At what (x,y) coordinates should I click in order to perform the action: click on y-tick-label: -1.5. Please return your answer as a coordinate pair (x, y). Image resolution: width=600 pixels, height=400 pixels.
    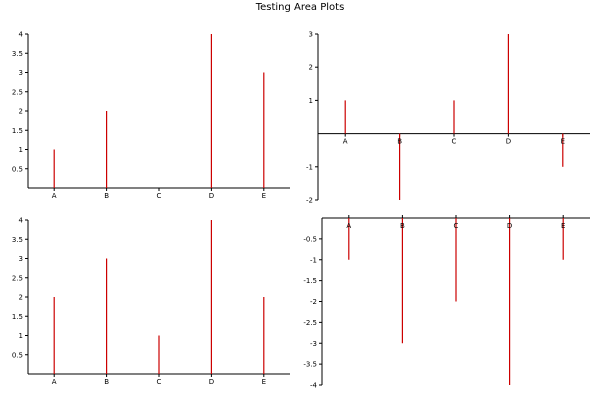
    Looking at the image, I should click on (310, 281).